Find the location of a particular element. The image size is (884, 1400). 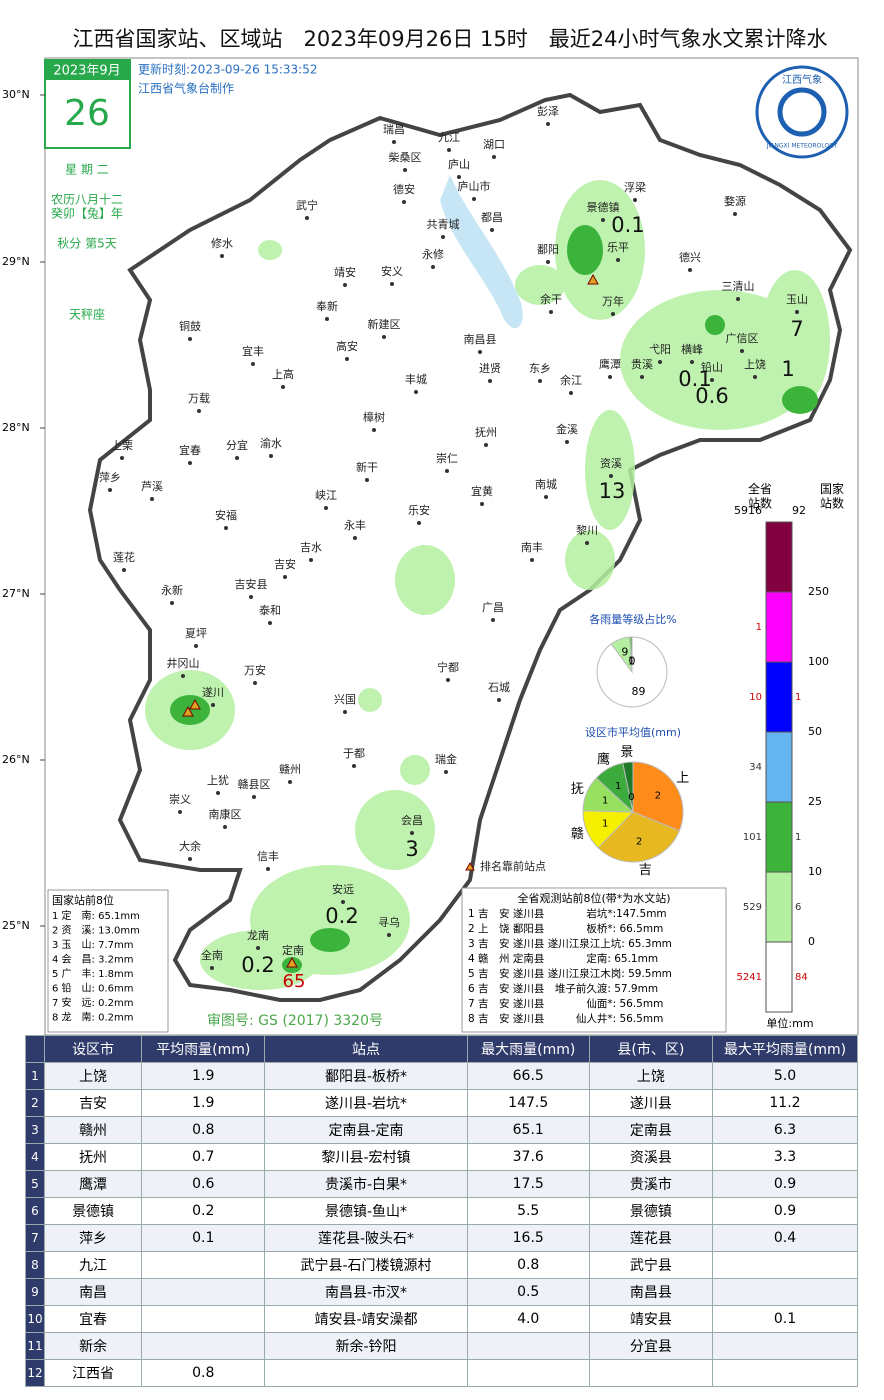

lunar-date: 农历八月十二 is located at coordinates (87, 200).